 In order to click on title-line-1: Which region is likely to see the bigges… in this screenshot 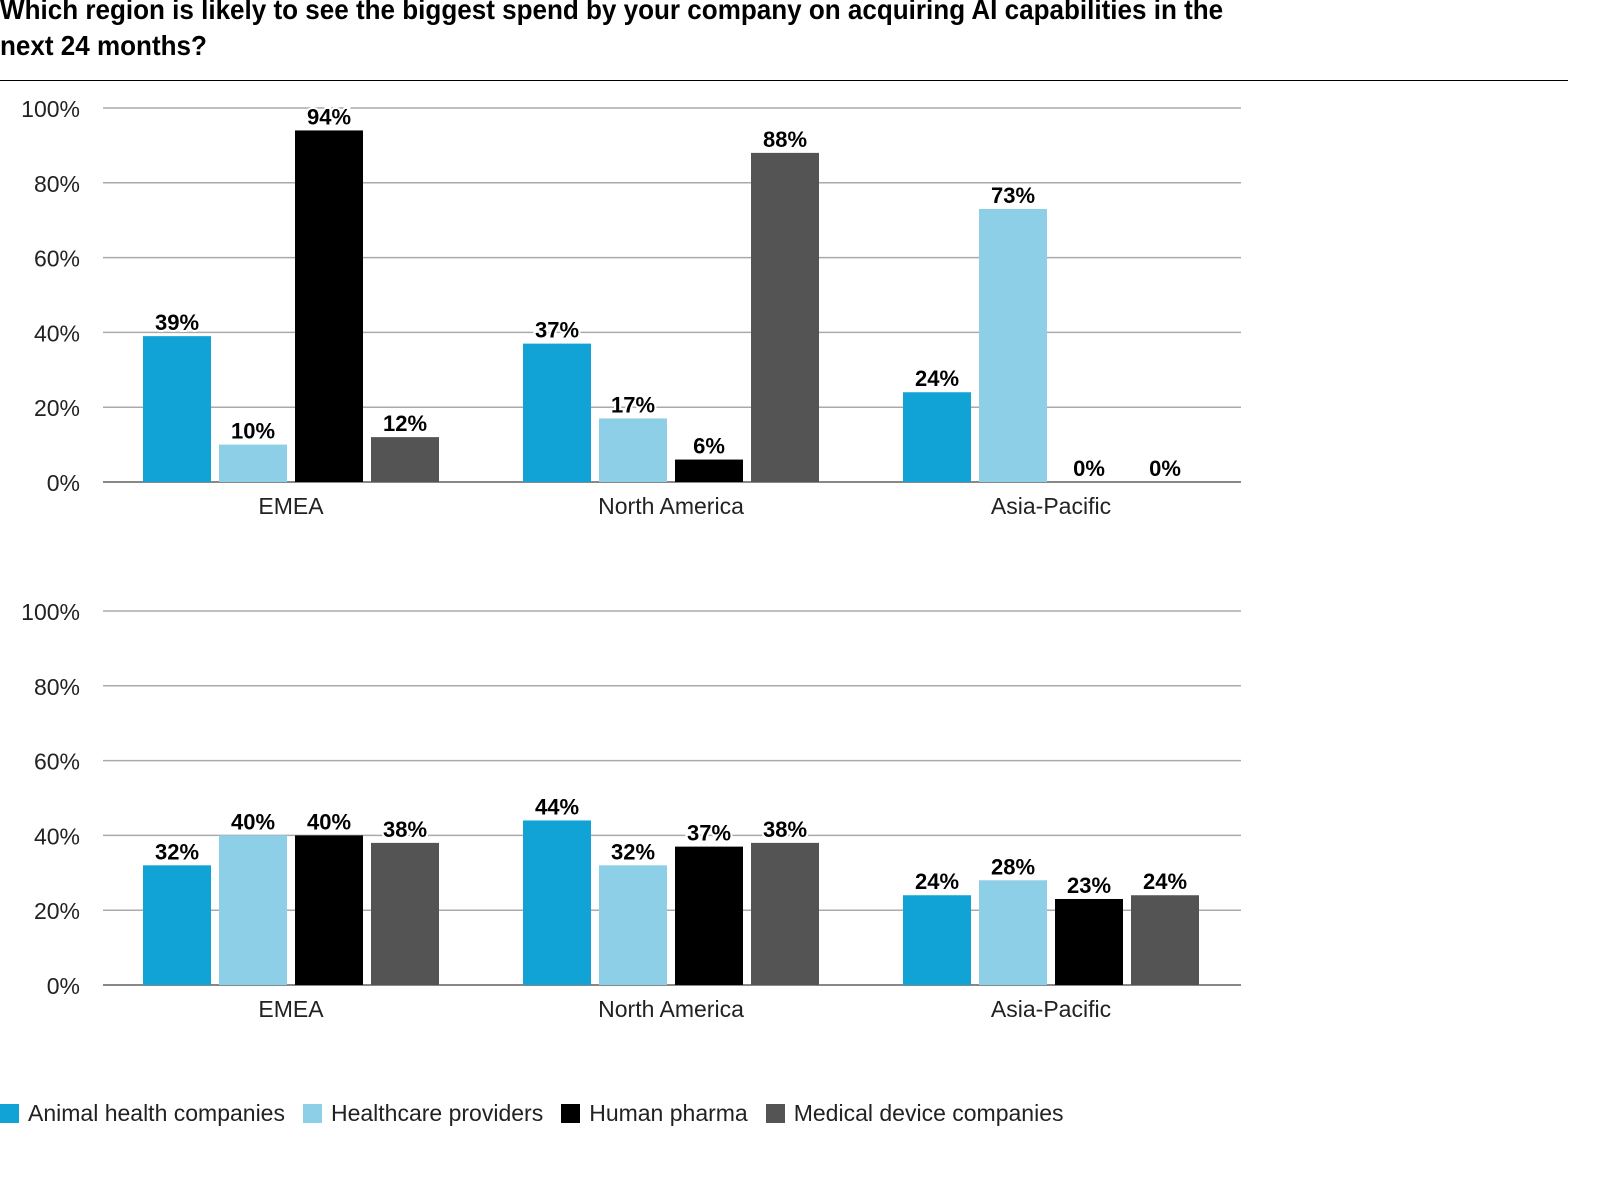, I will do `click(612, 12)`.